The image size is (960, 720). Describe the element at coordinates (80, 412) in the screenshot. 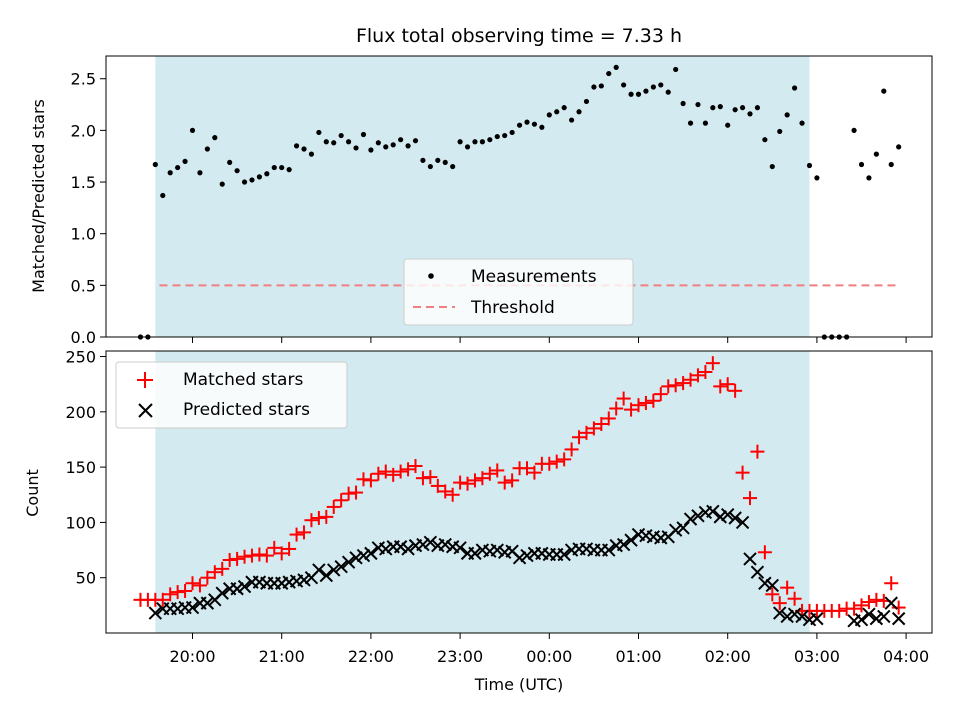

I see `bottom-y-tick-label: 200` at that location.